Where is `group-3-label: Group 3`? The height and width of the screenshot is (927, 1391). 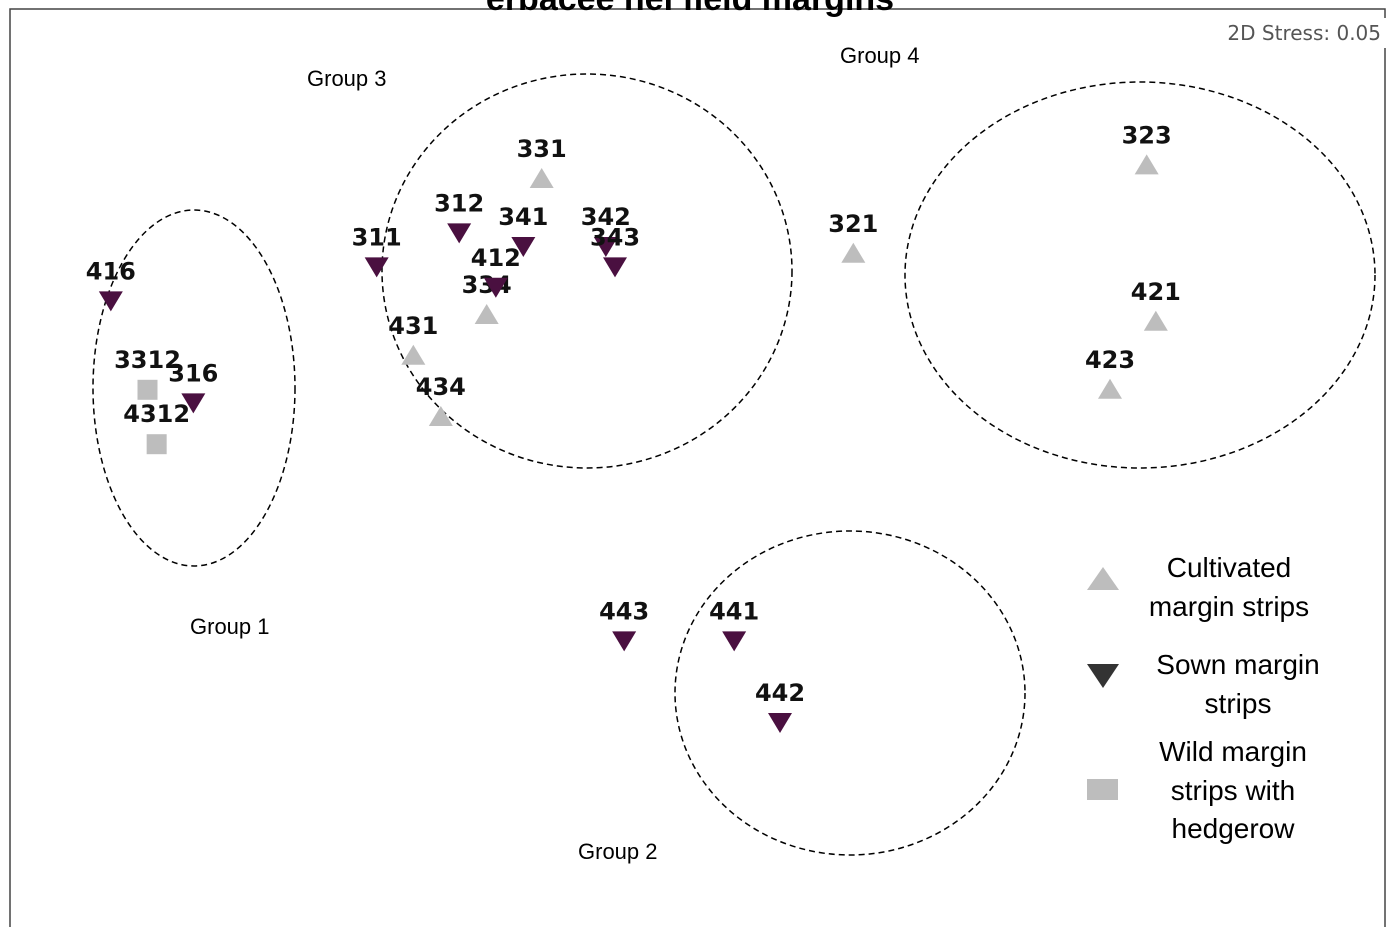 group-3-label: Group 3 is located at coordinates (347, 78).